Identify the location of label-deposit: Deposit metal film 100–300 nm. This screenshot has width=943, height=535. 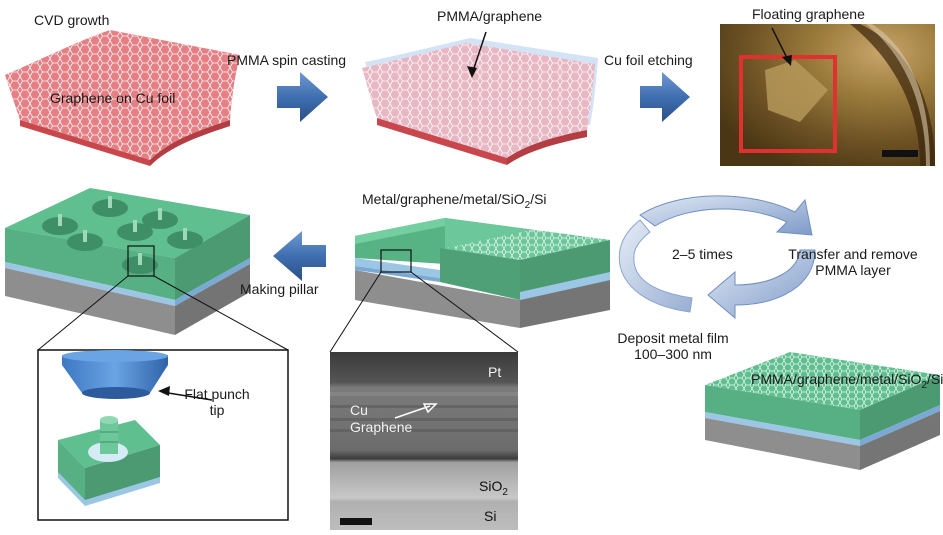
(673, 346).